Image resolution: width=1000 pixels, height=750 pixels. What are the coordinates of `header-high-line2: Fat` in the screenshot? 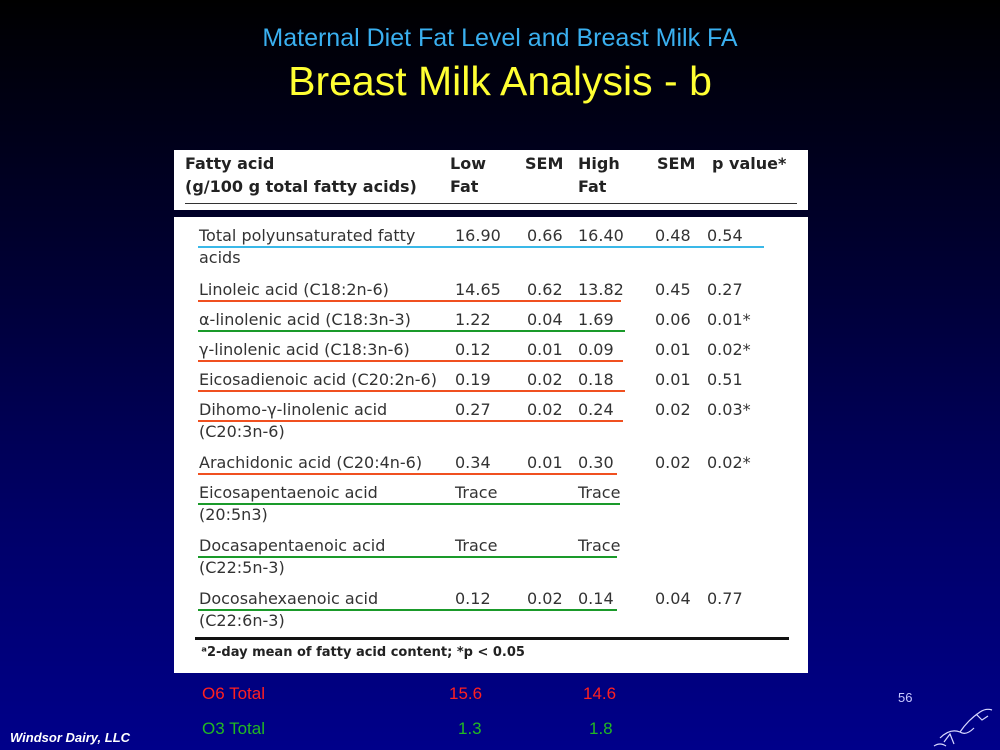 It's located at (592, 186).